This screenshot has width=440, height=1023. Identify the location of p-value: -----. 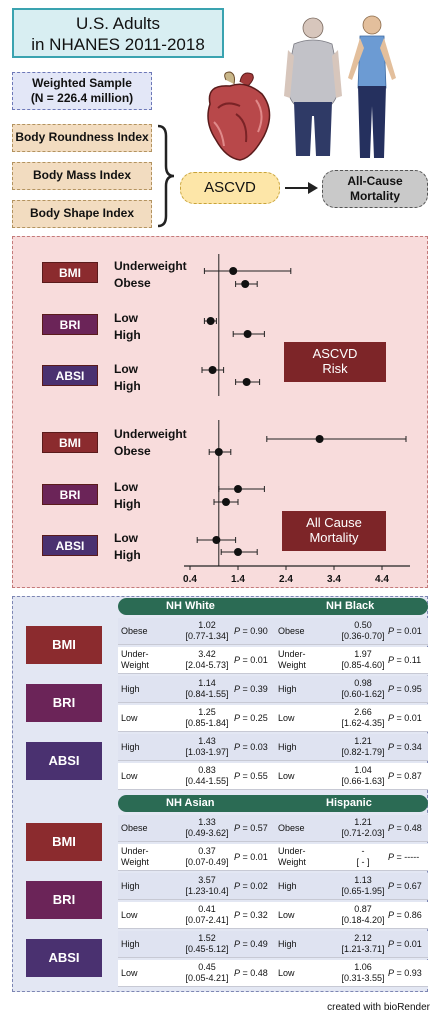
(412, 857).